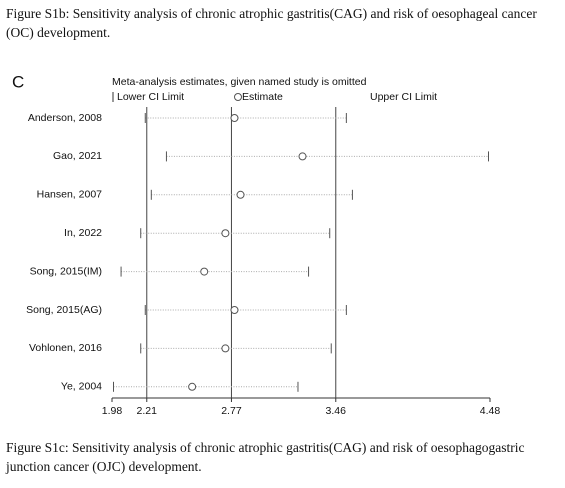 This screenshot has width=565, height=488. I want to click on study-label: Hansen, 2007, so click(70, 195).